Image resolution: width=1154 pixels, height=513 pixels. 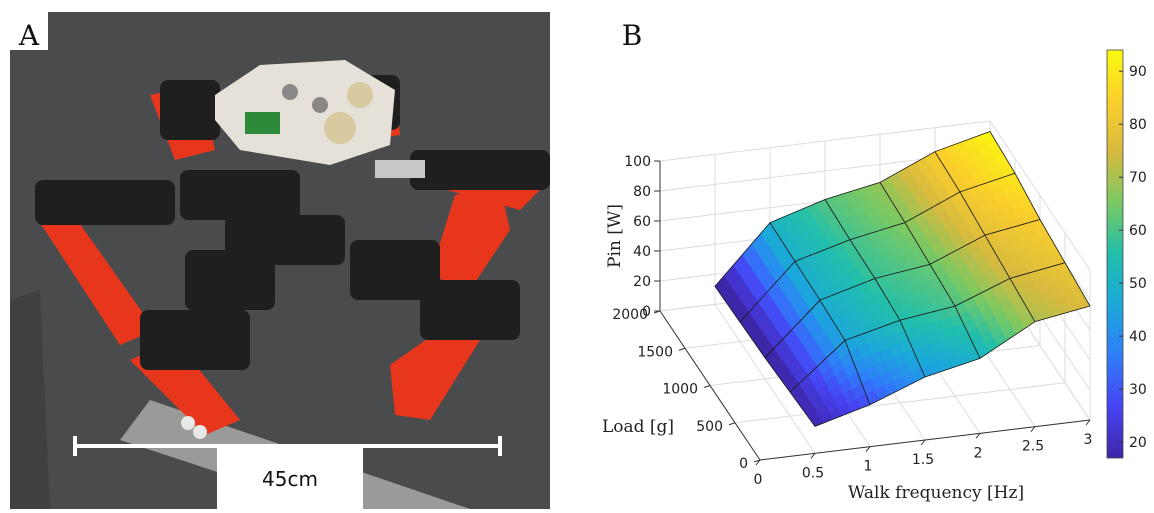 What do you see at coordinates (287, 446) in the screenshot?
I see `scale-bar` at bounding box center [287, 446].